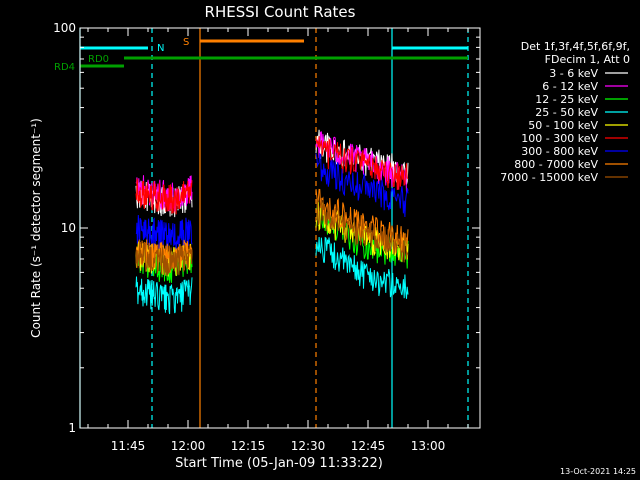 The width and height of the screenshot is (640, 480). Describe the element at coordinates (559, 151) in the screenshot. I see `legend-label-6: 300 - 800 keV` at that location.